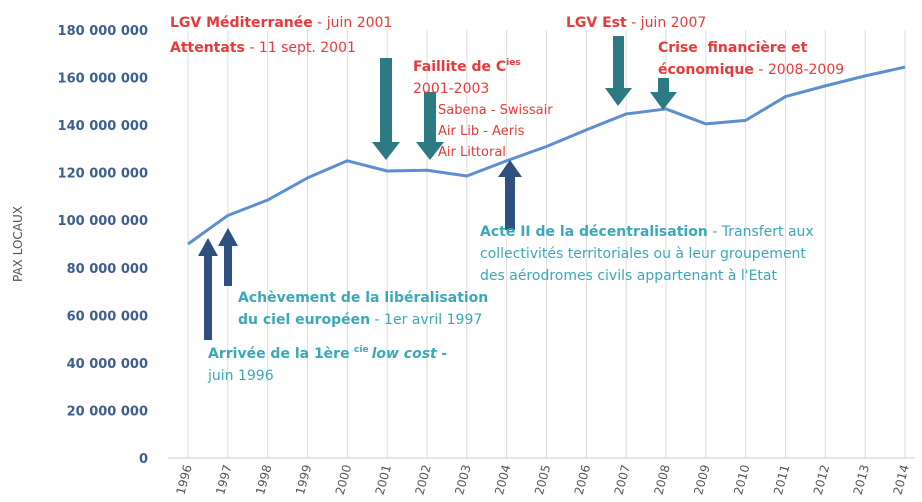  What do you see at coordinates (900, 479) in the screenshot?
I see `x-tick-label: 2014` at bounding box center [900, 479].